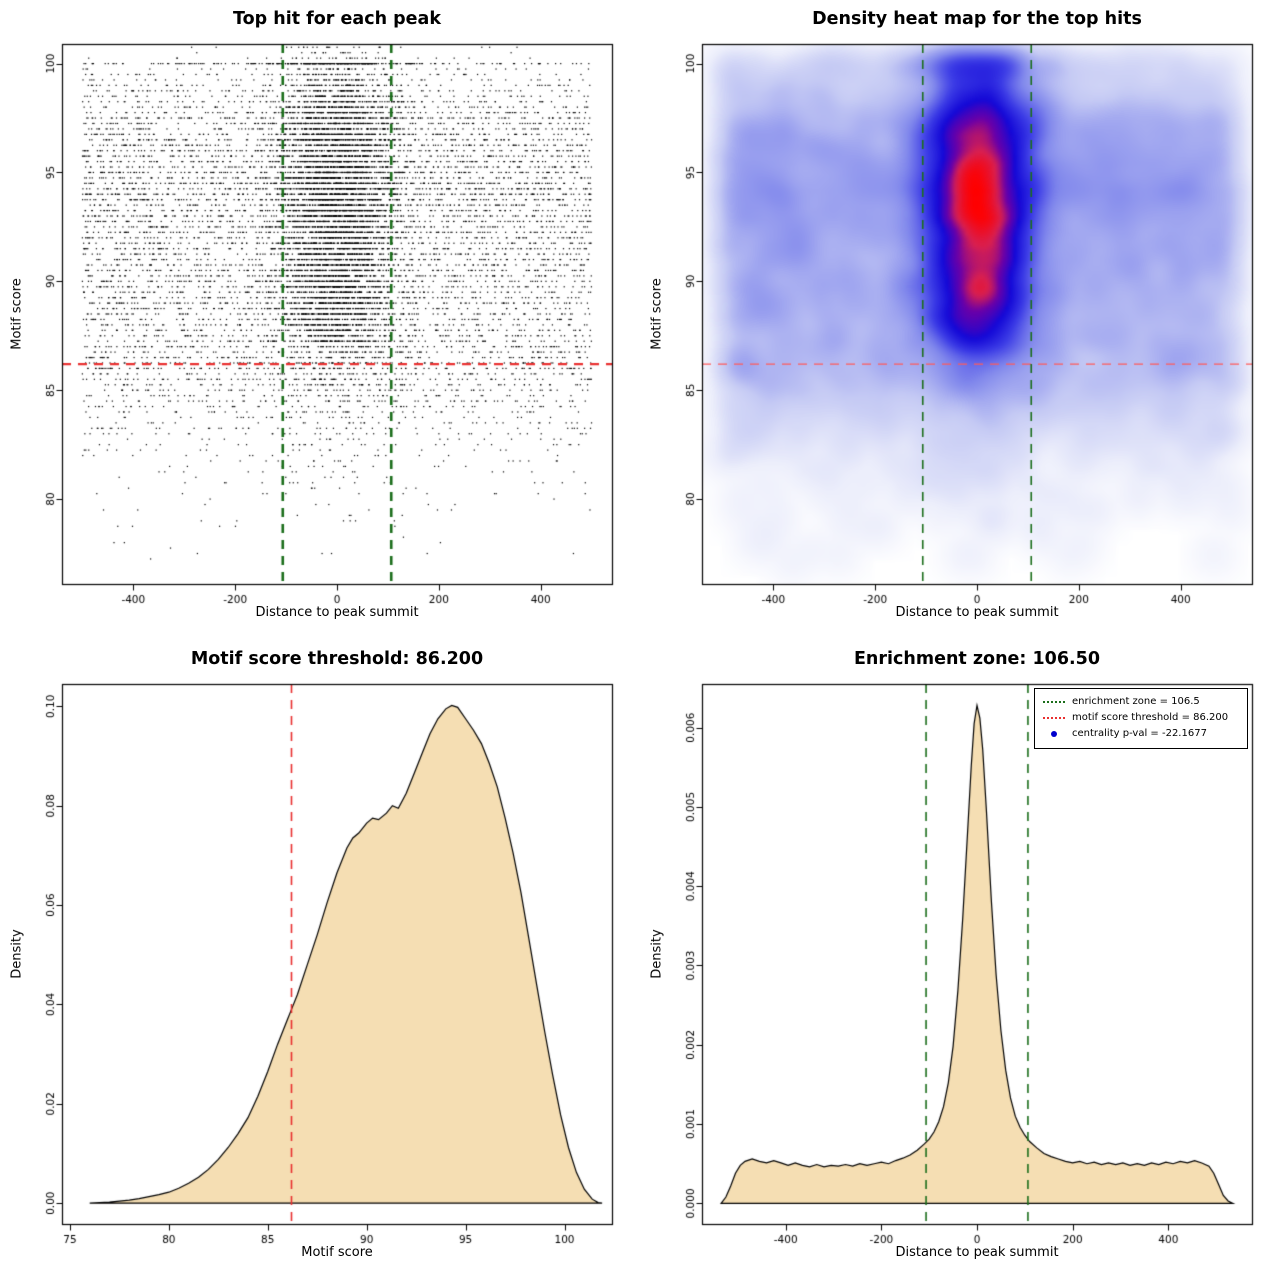 Image resolution: width=1280 pixels, height=1280 pixels. Describe the element at coordinates (657, 954) in the screenshot. I see `distance-density-y-axis-label: Density` at that location.